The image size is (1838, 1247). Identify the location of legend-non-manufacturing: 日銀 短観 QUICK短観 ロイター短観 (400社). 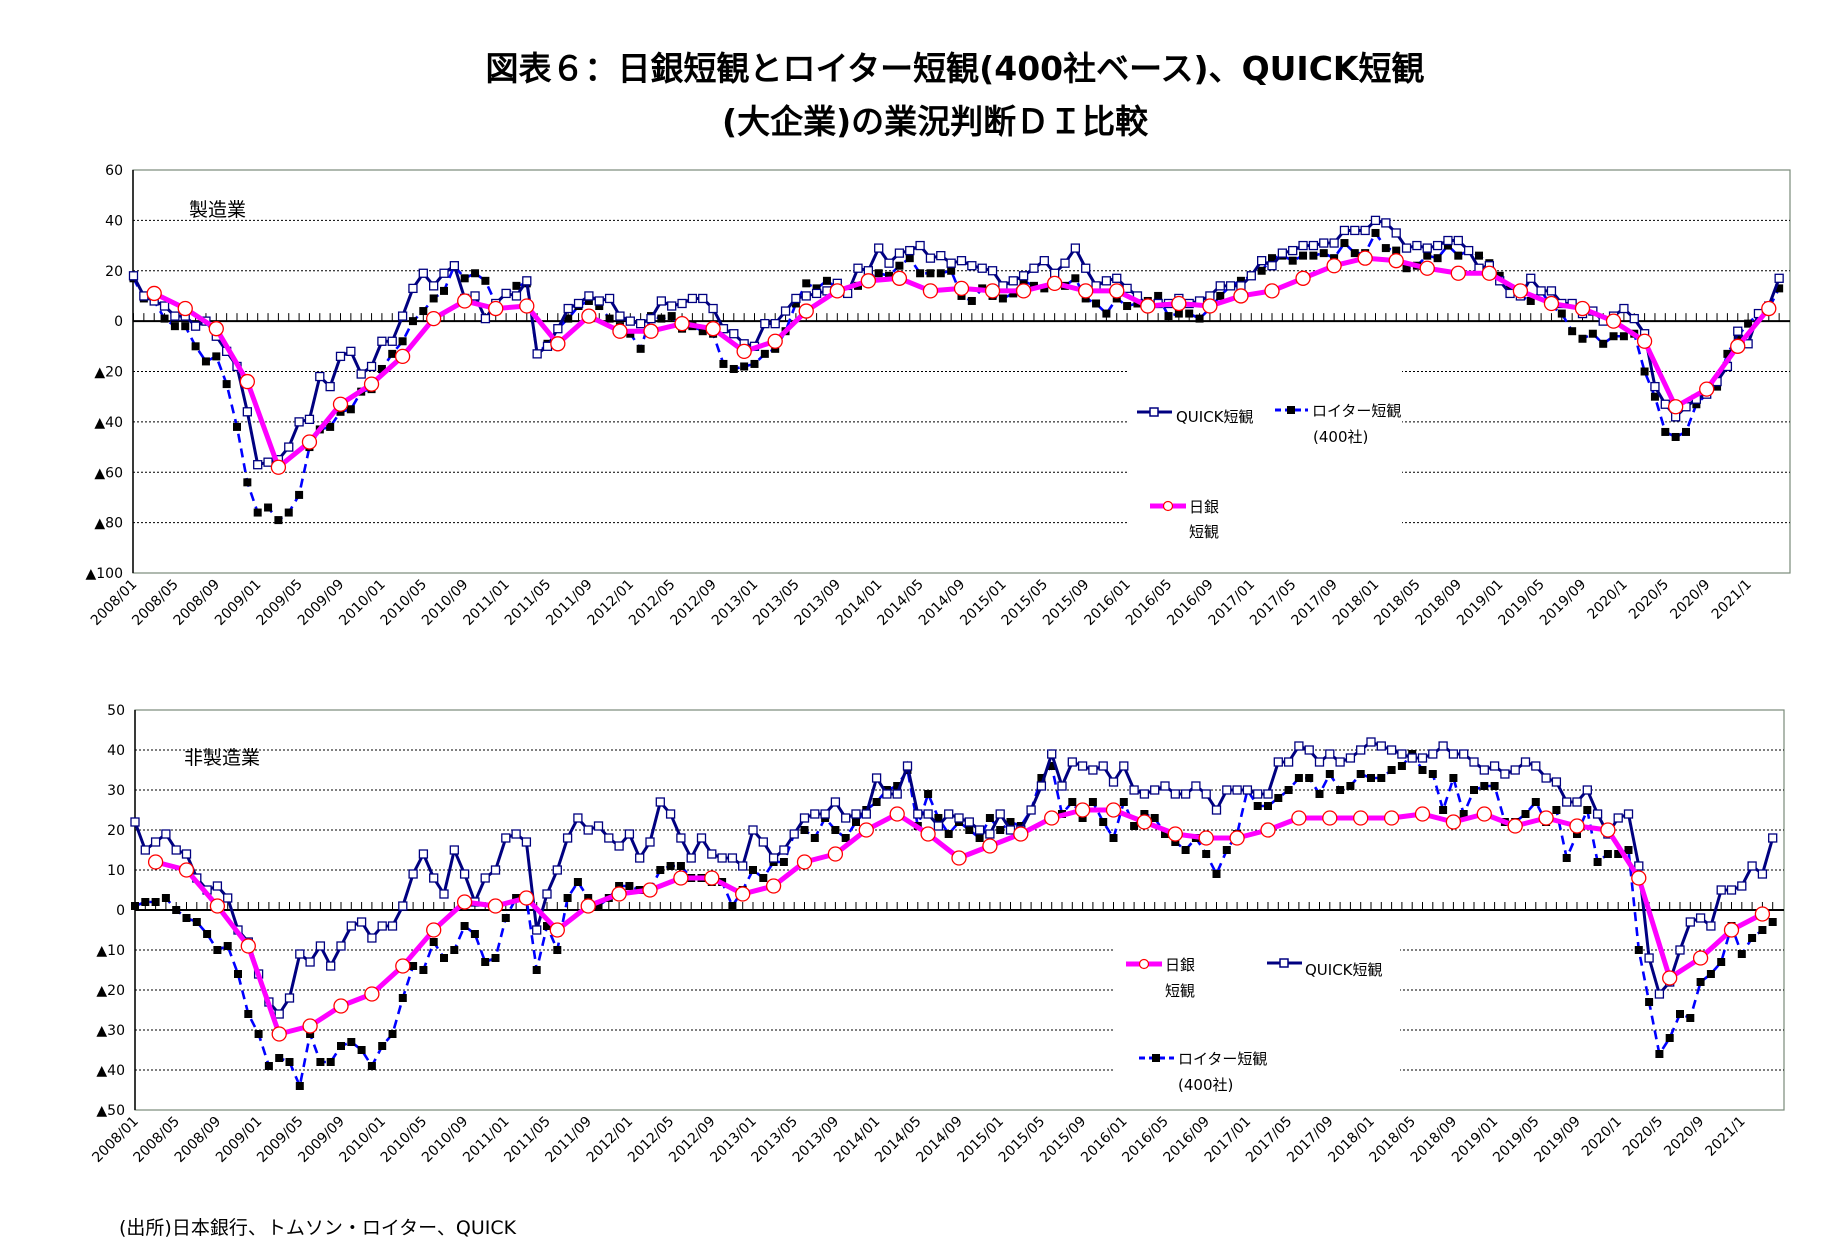
(1254, 1025).